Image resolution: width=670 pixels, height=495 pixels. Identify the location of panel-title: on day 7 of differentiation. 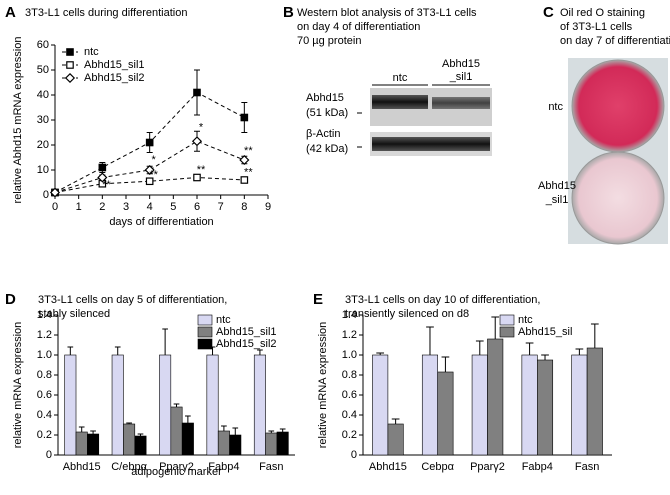
(615, 41).